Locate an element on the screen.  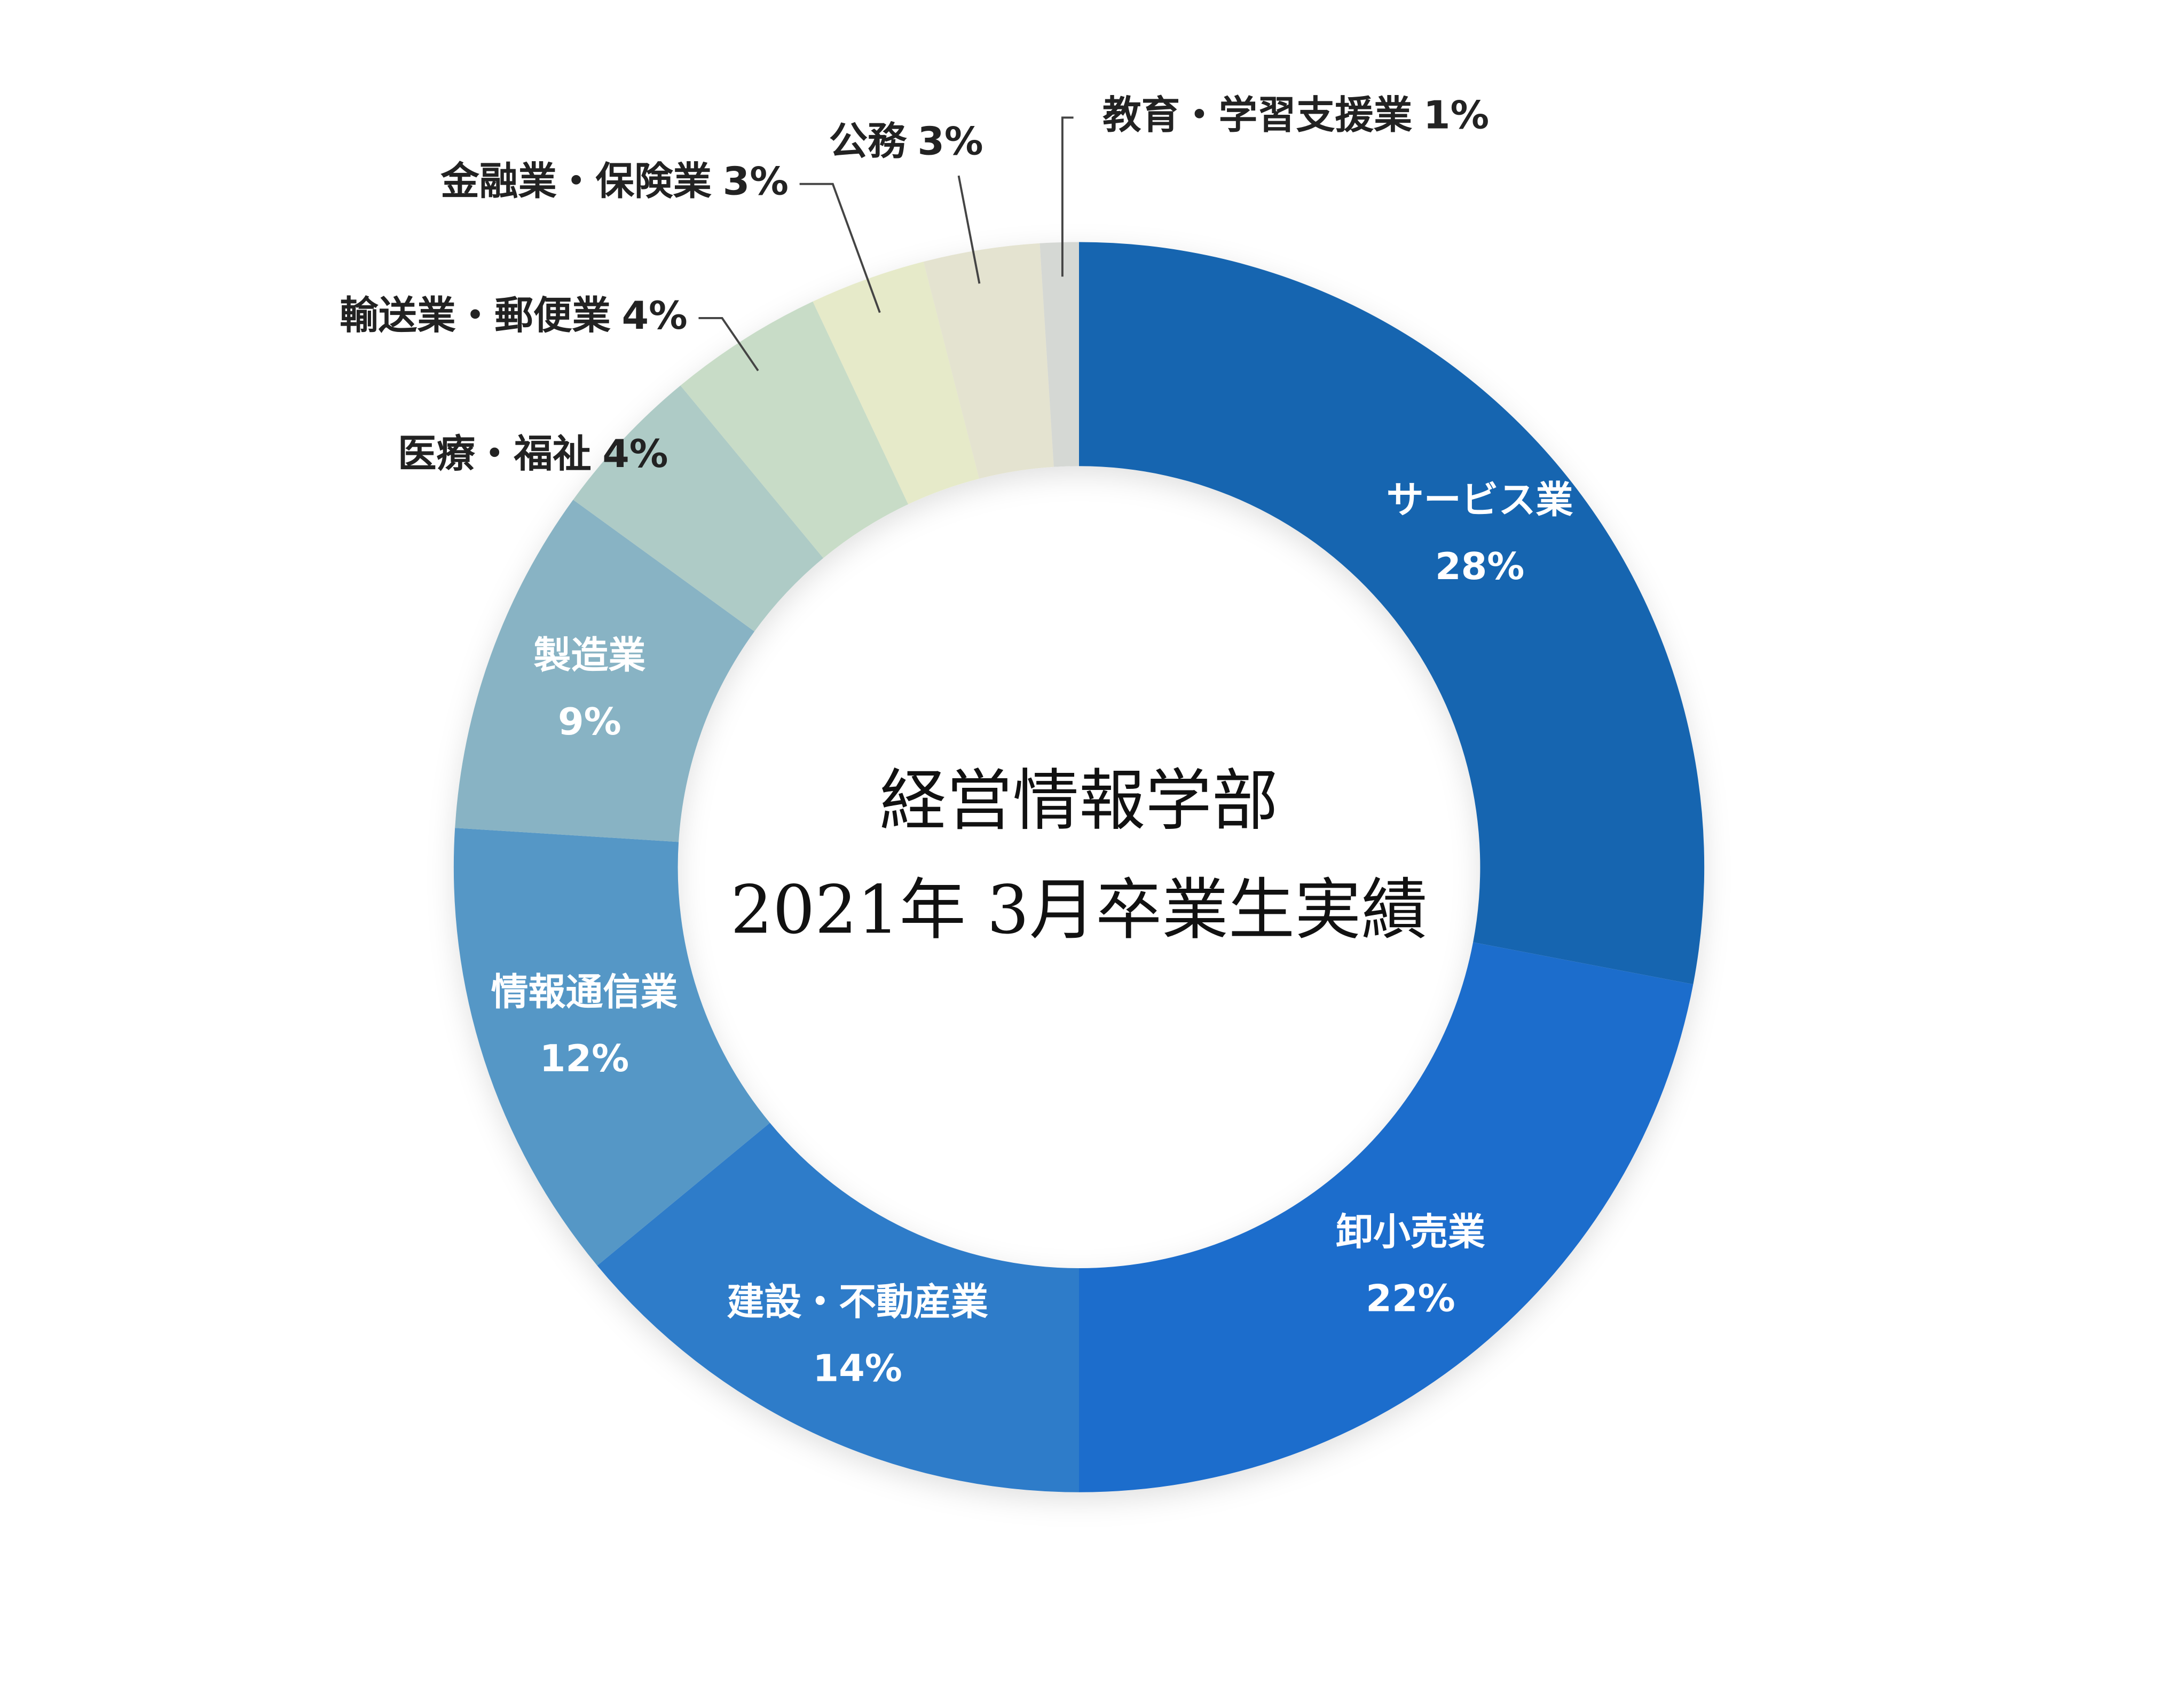
value-label: 28% is located at coordinates (1479, 566).